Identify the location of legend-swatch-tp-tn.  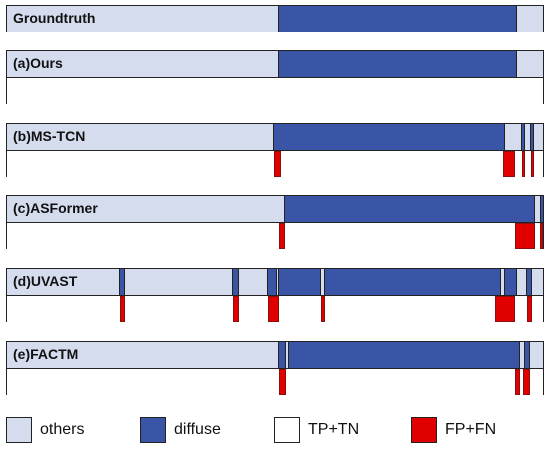
(287, 430).